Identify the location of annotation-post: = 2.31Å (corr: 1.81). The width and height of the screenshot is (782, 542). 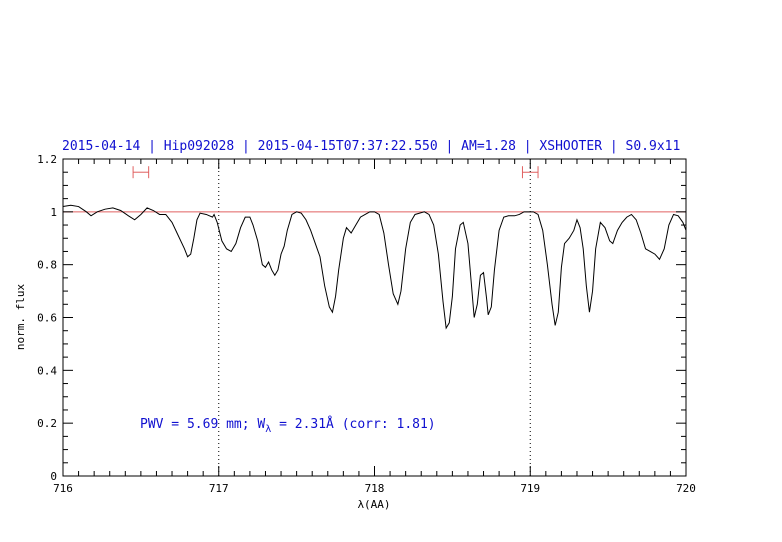
(353, 424).